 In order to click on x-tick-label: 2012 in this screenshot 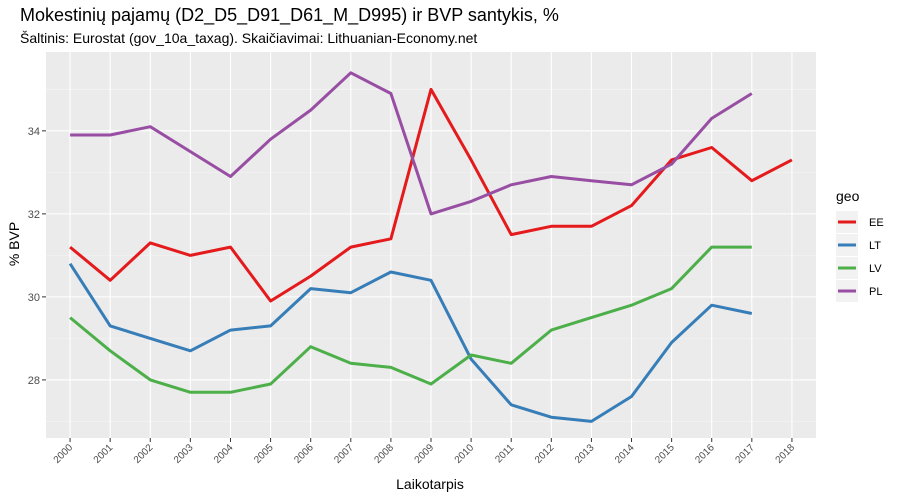, I will do `click(545, 454)`.